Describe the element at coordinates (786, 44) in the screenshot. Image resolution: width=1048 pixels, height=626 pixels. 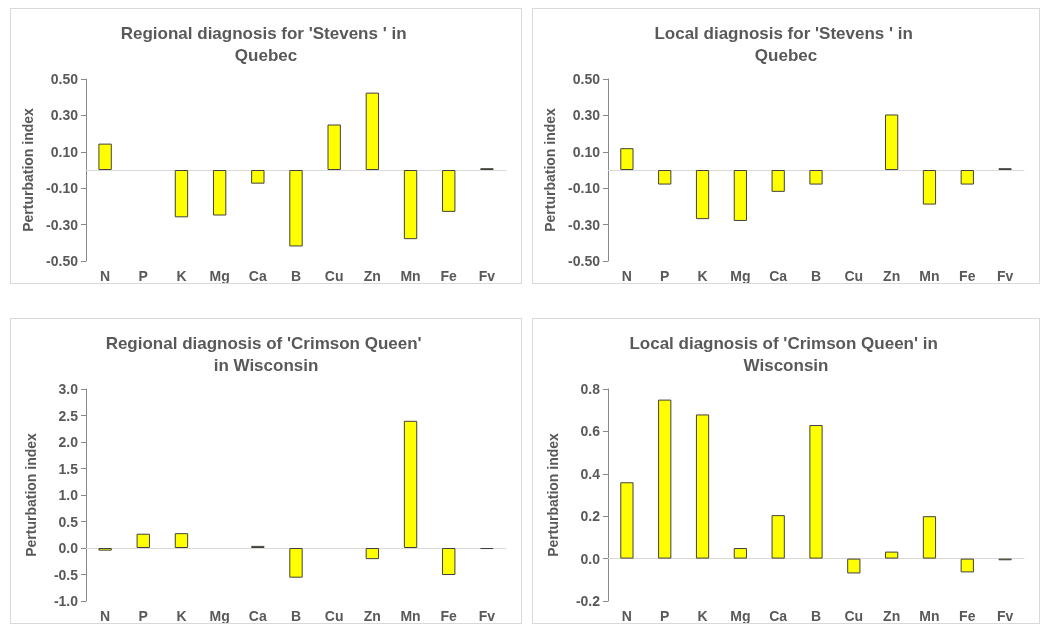
I see `chart-title: Local diagnosis for 'Stevens ' in Quebec` at that location.